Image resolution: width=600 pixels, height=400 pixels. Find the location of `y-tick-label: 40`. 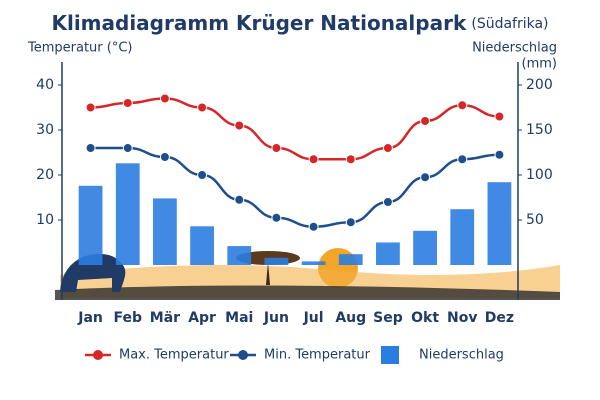

y-tick-label: 40 is located at coordinates (45, 85).